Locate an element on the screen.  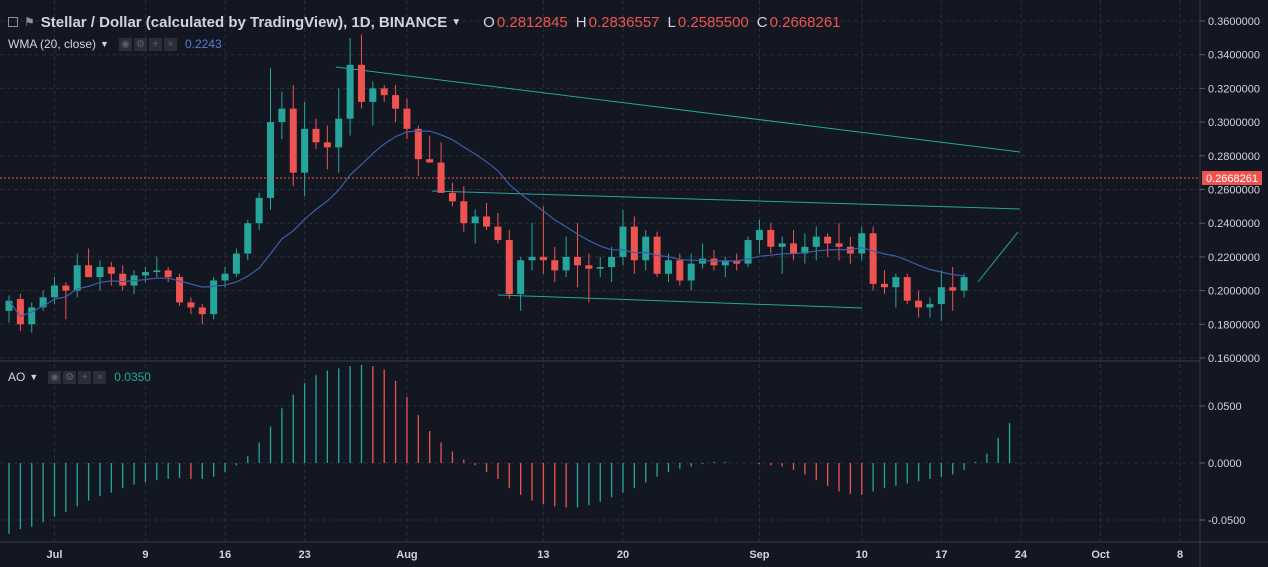
wma-indicator-legend: WMA (20, close) ▼ ◉ ⚙ + × 0.2243 is located at coordinates (115, 44).